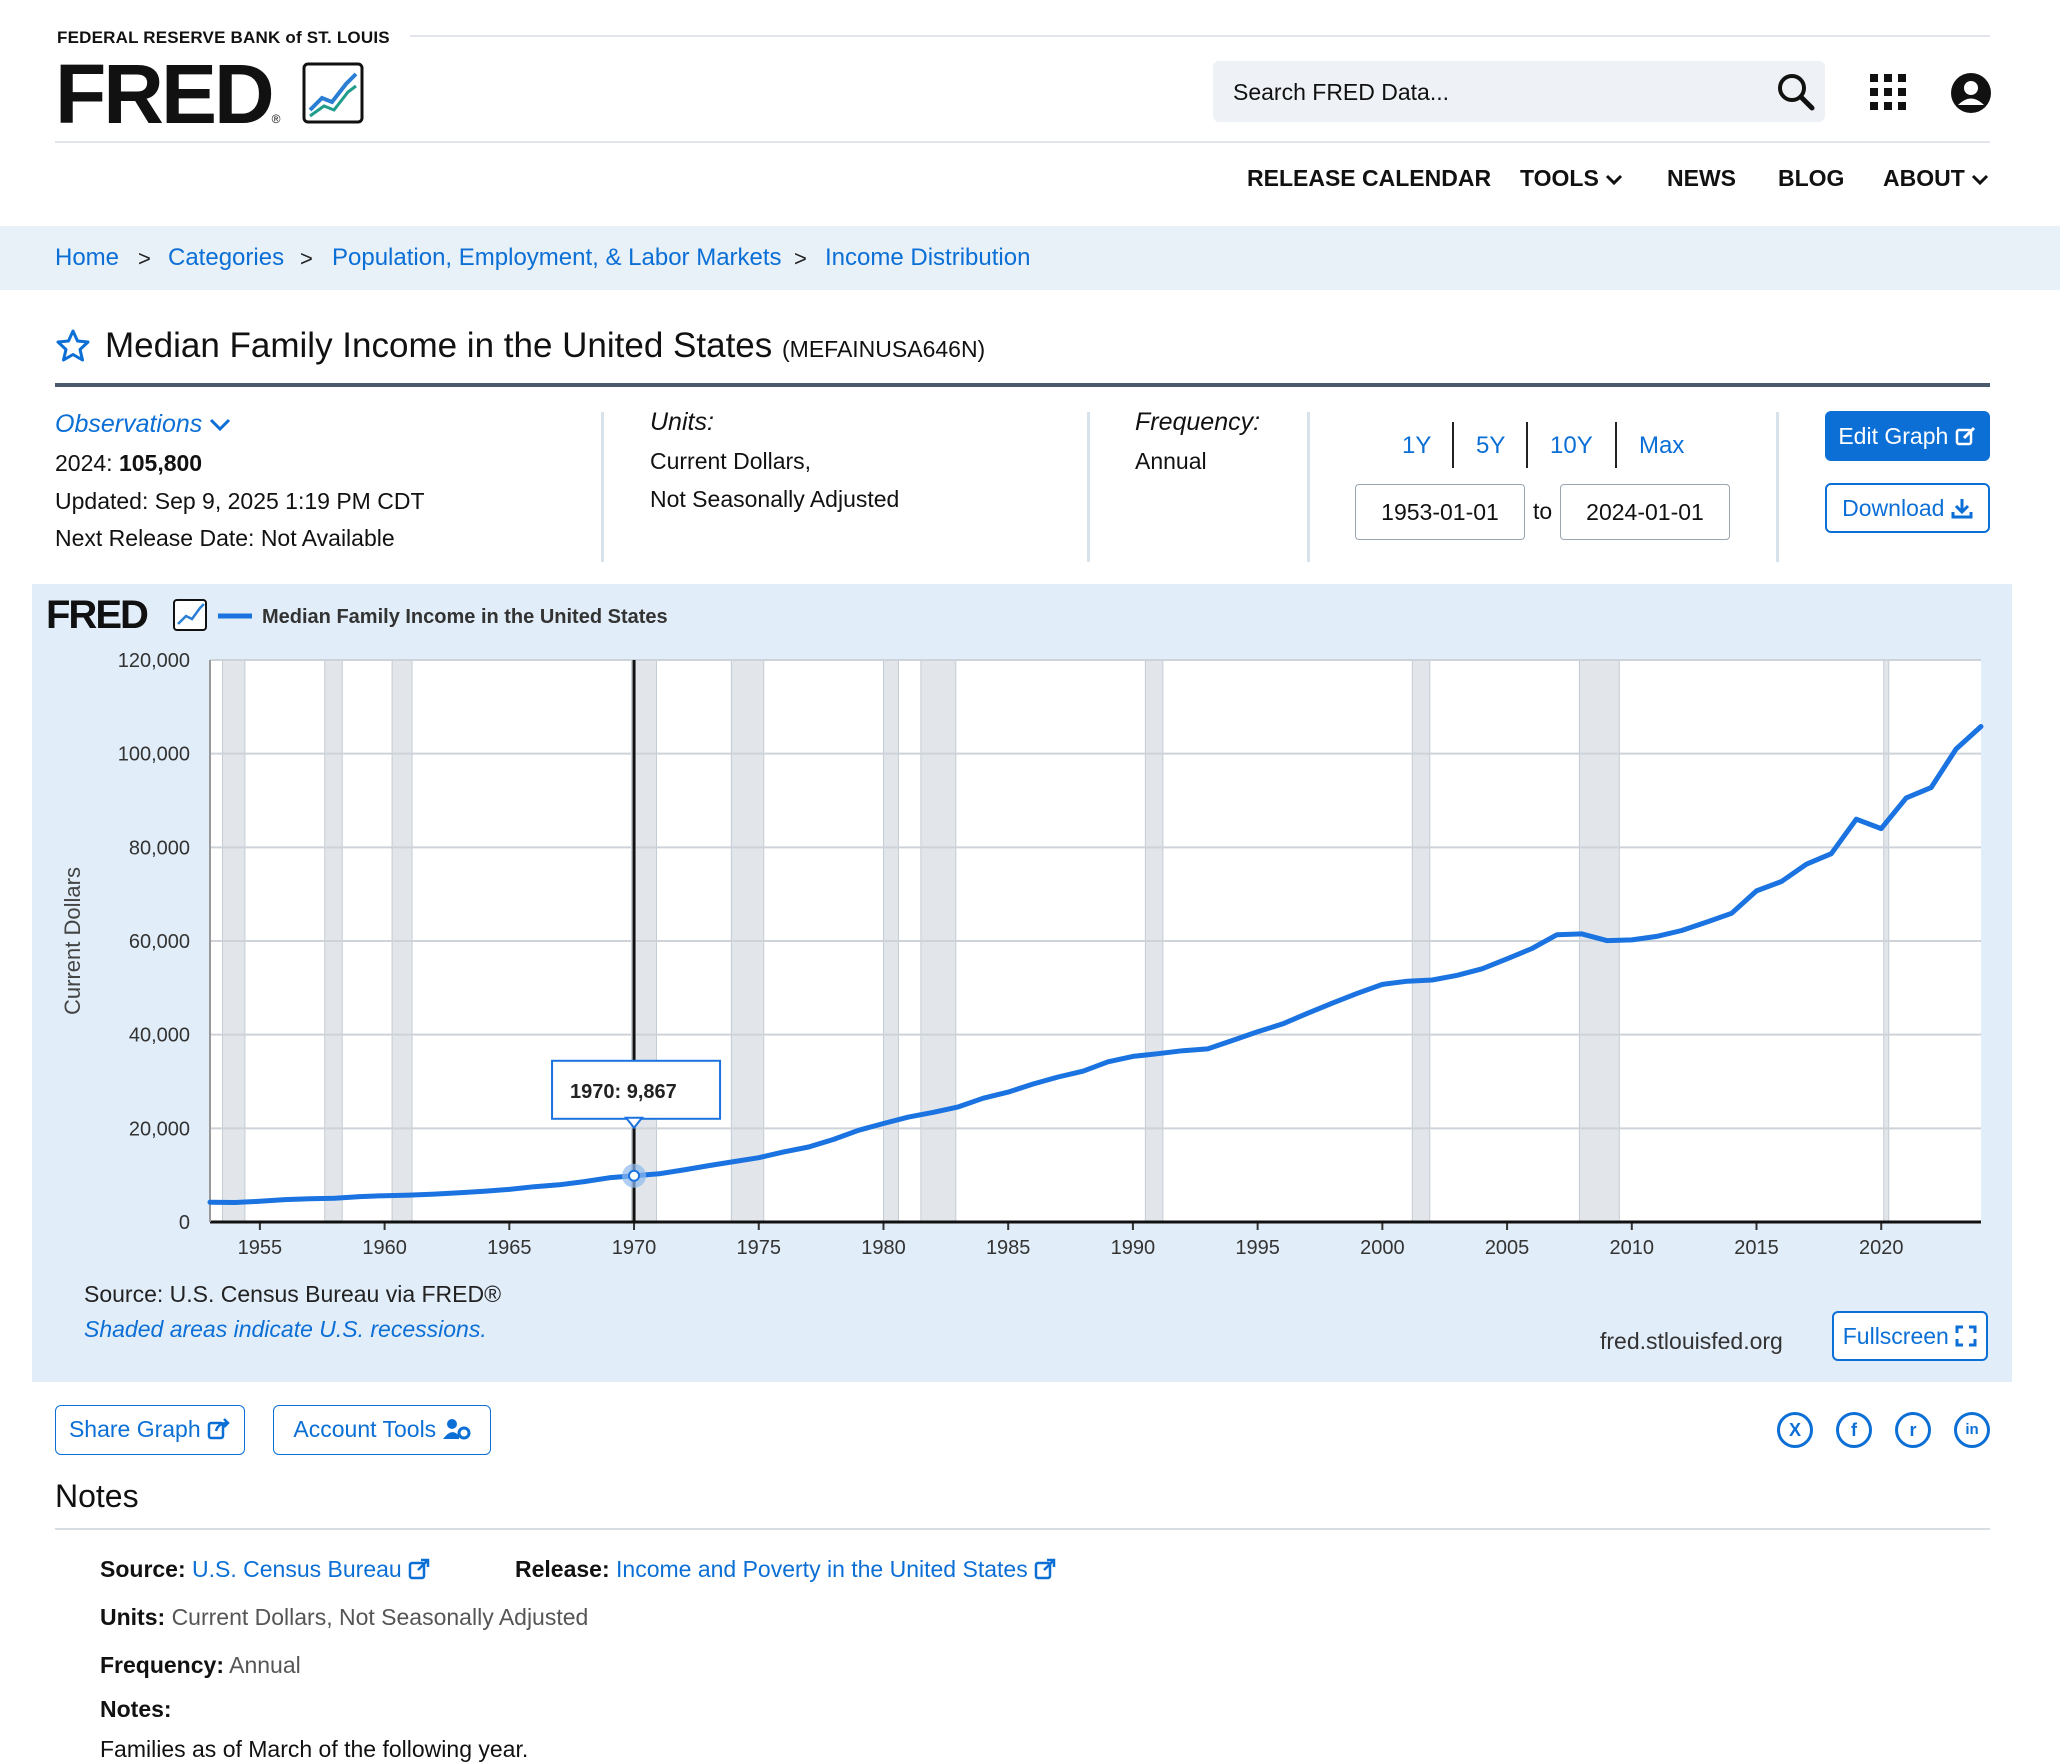 Image resolution: width=2060 pixels, height=1763 pixels. I want to click on breadcrumb-population: Population, Employment, & Labor Markets, so click(557, 257).